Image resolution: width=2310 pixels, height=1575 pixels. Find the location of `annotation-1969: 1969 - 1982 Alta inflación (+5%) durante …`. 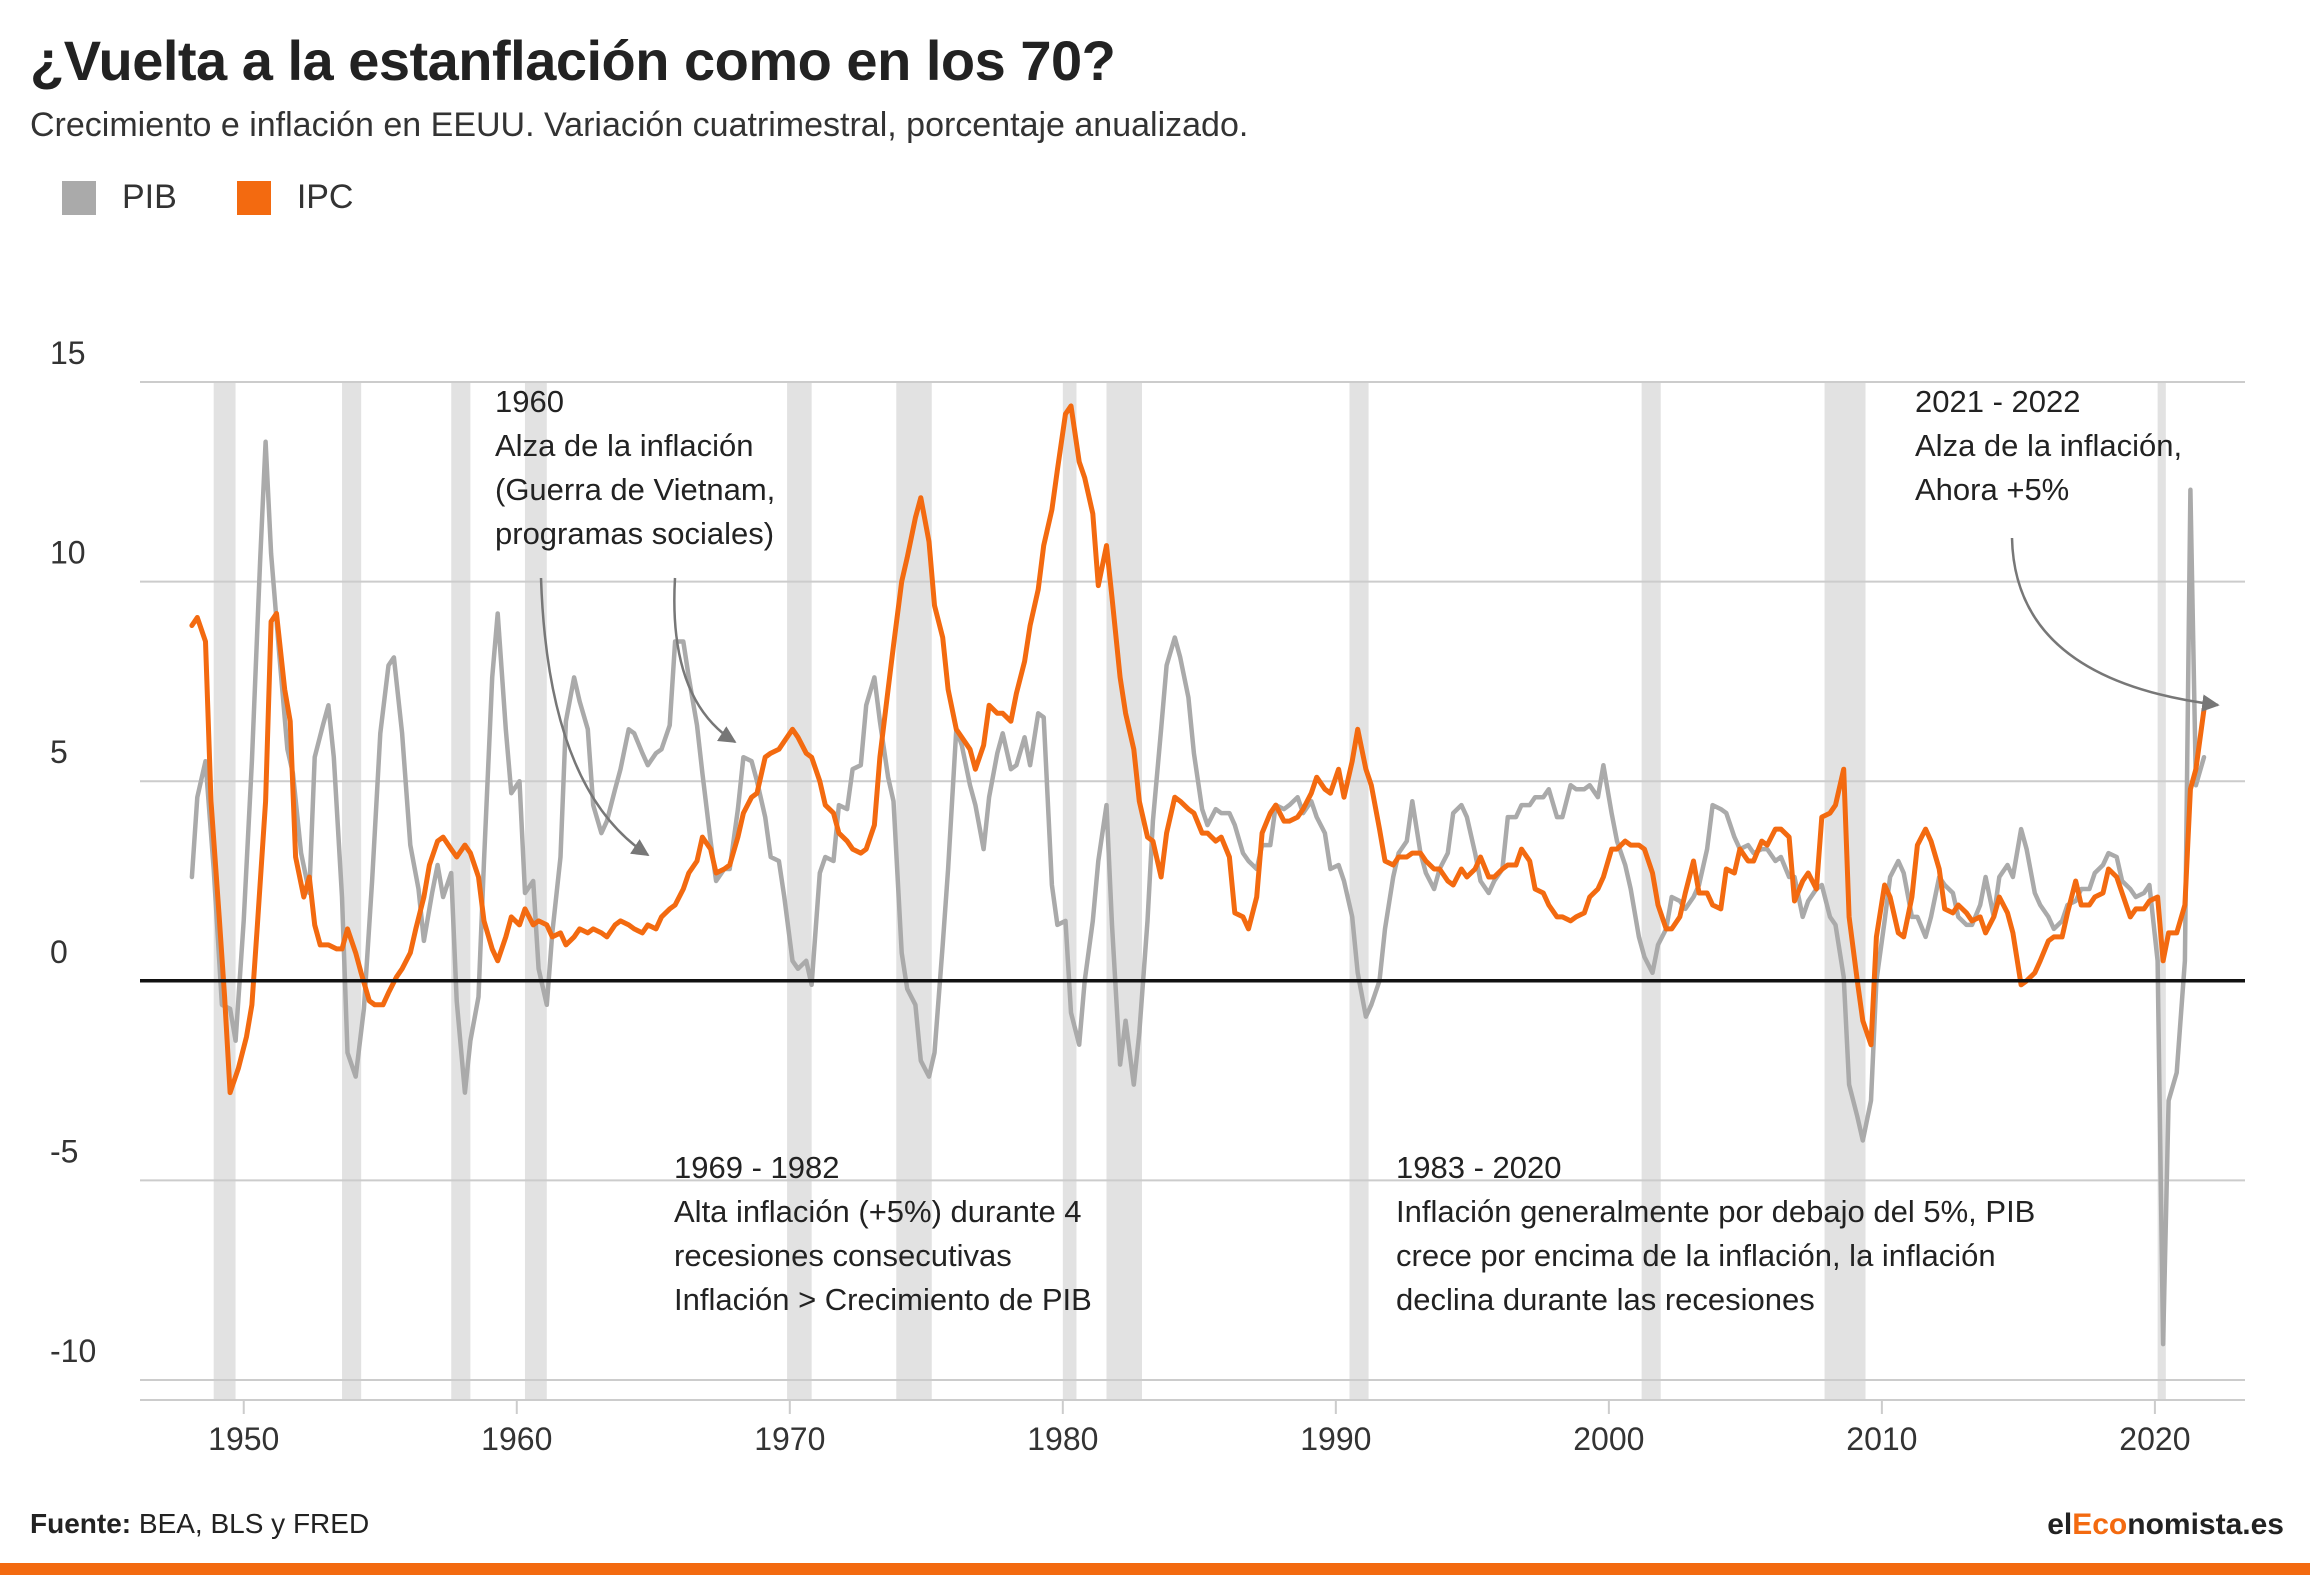

annotation-1969: 1969 - 1982 Alta inflación (+5%) durante … is located at coordinates (883, 1233).